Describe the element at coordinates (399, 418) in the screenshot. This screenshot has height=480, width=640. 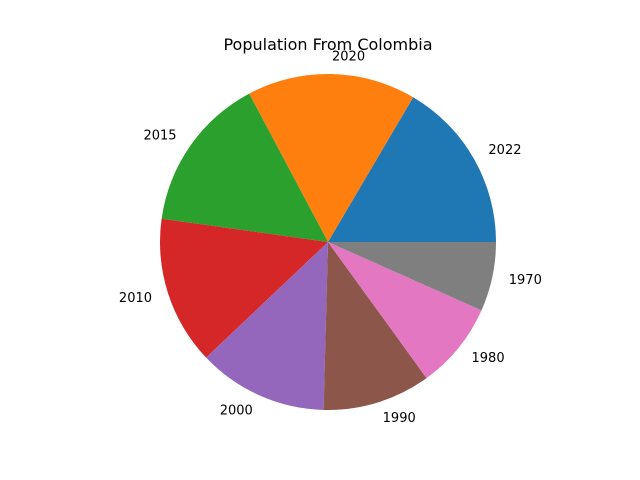
I see `pie-label-1990: 1990` at that location.